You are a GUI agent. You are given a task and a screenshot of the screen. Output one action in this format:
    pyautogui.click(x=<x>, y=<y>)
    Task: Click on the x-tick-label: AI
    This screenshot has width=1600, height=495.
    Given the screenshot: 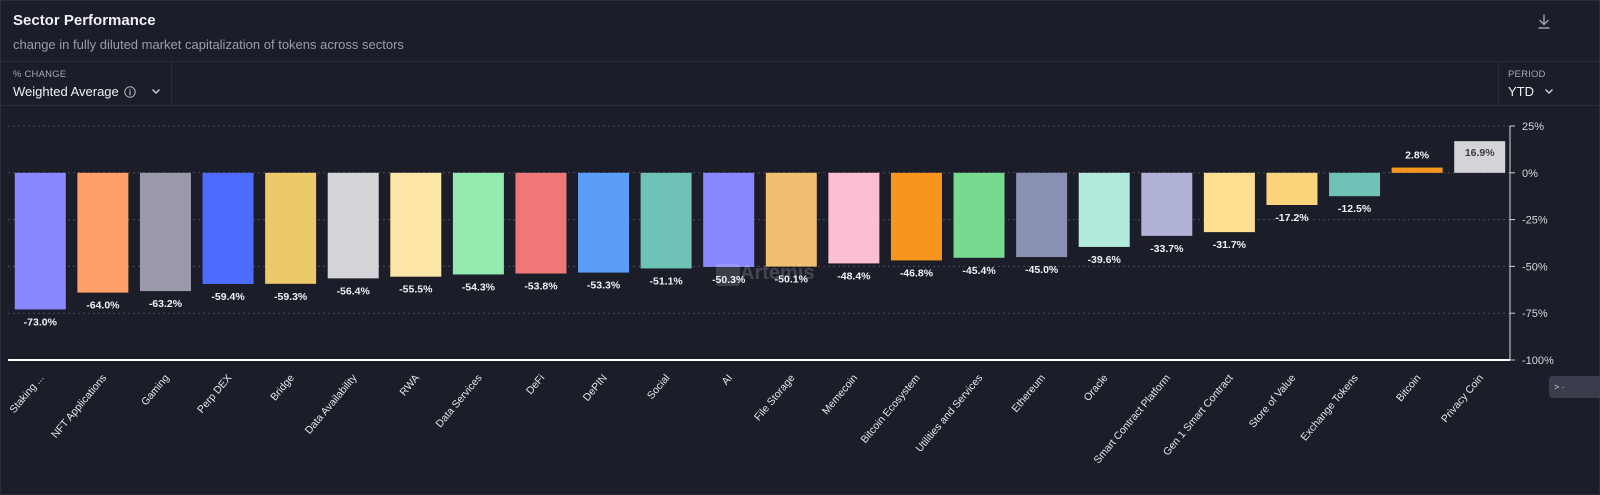 What is the action you would take?
    pyautogui.click(x=727, y=379)
    